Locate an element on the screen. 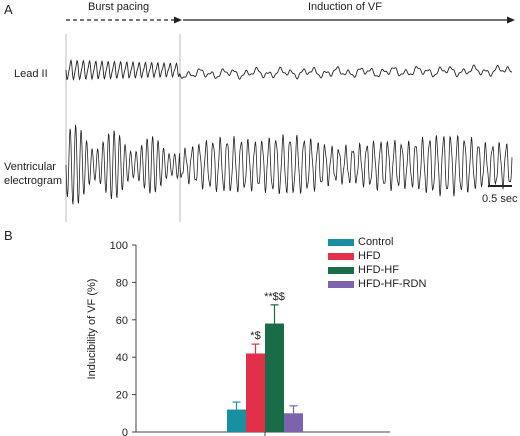  bar-control is located at coordinates (236, 420).